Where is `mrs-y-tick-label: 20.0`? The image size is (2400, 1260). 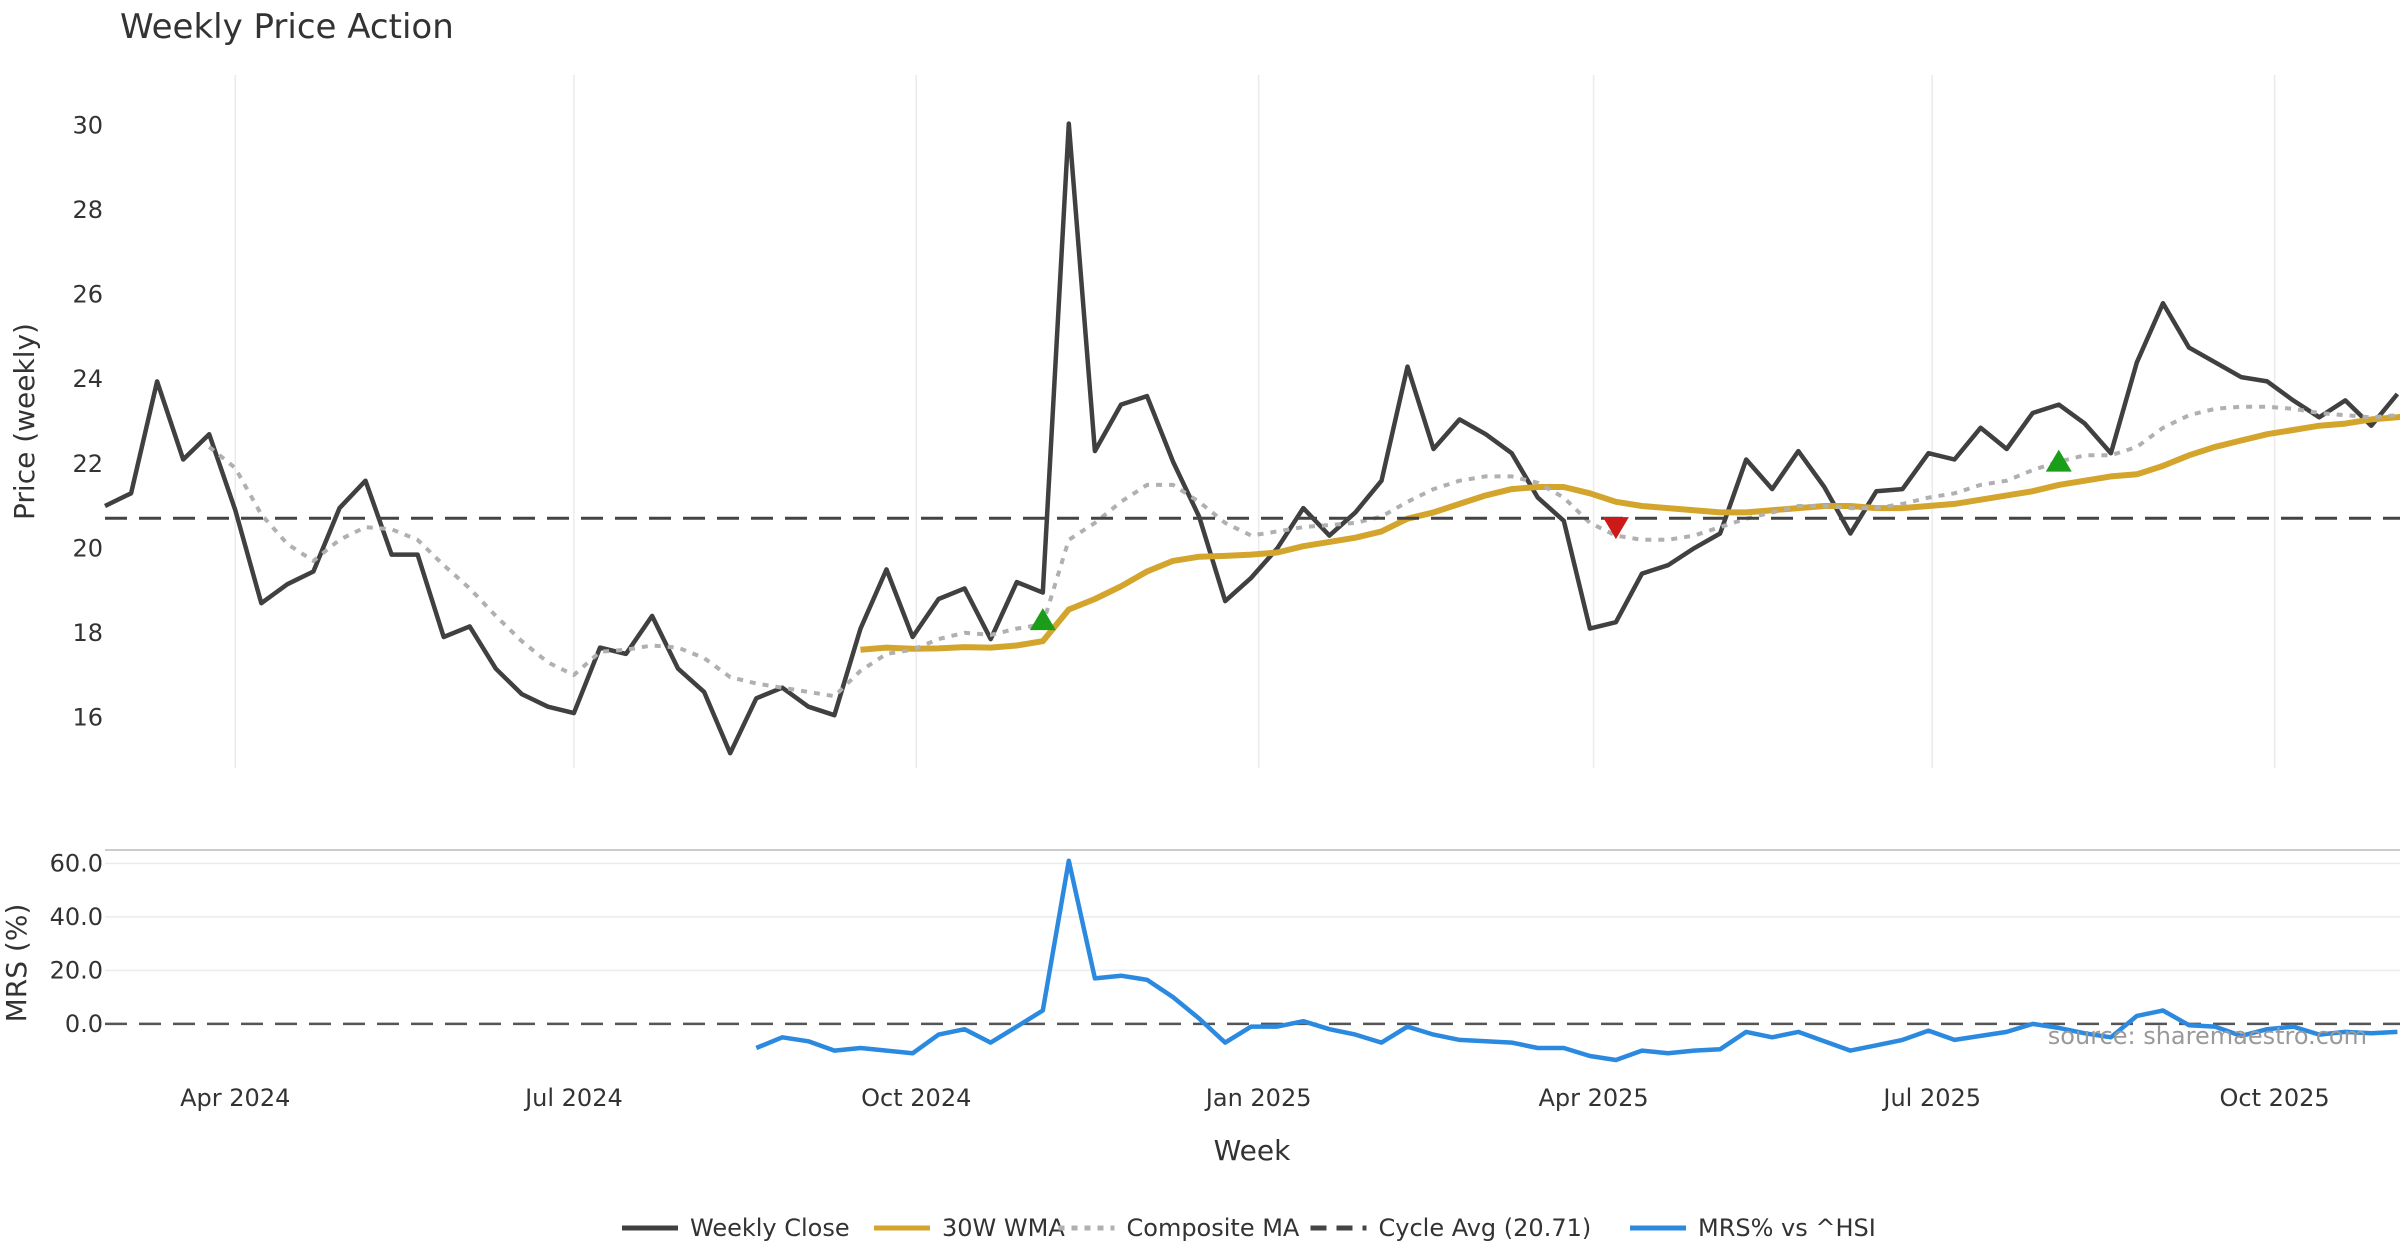
mrs-y-tick-label: 20.0 is located at coordinates (76, 970).